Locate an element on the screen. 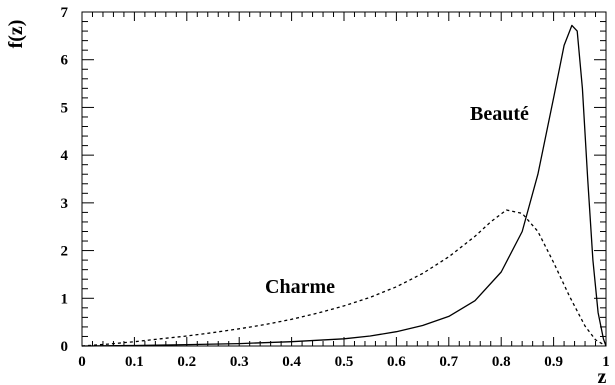  y-tick-label: 7 is located at coordinates (65, 13).